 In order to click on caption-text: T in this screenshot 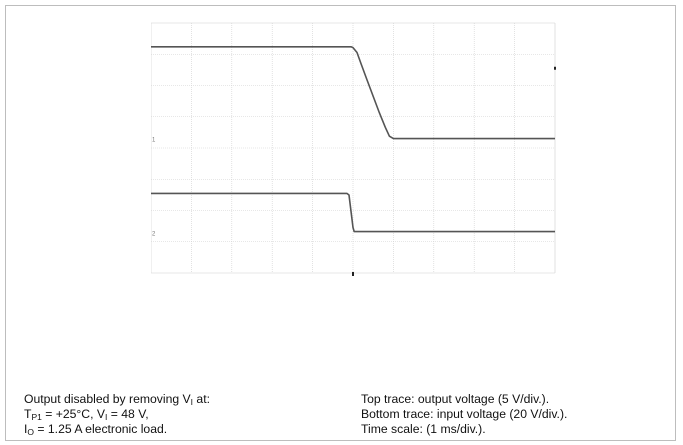, I will do `click(28, 413)`.